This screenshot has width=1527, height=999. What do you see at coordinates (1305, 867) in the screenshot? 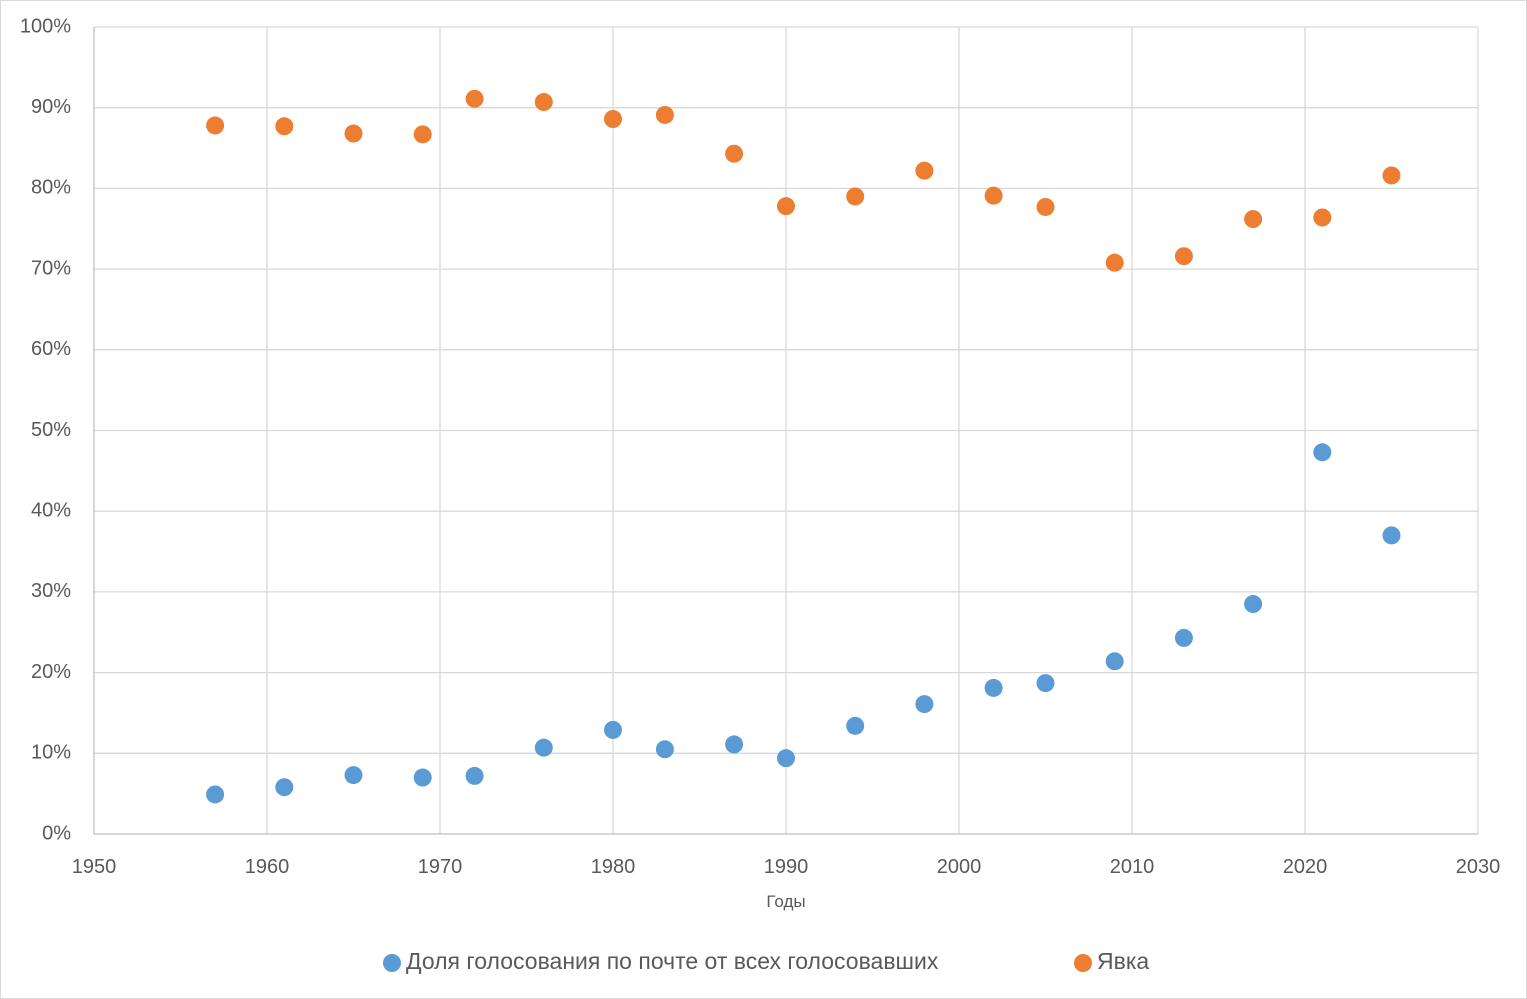
I see `x-tick-label: 2020` at bounding box center [1305, 867].